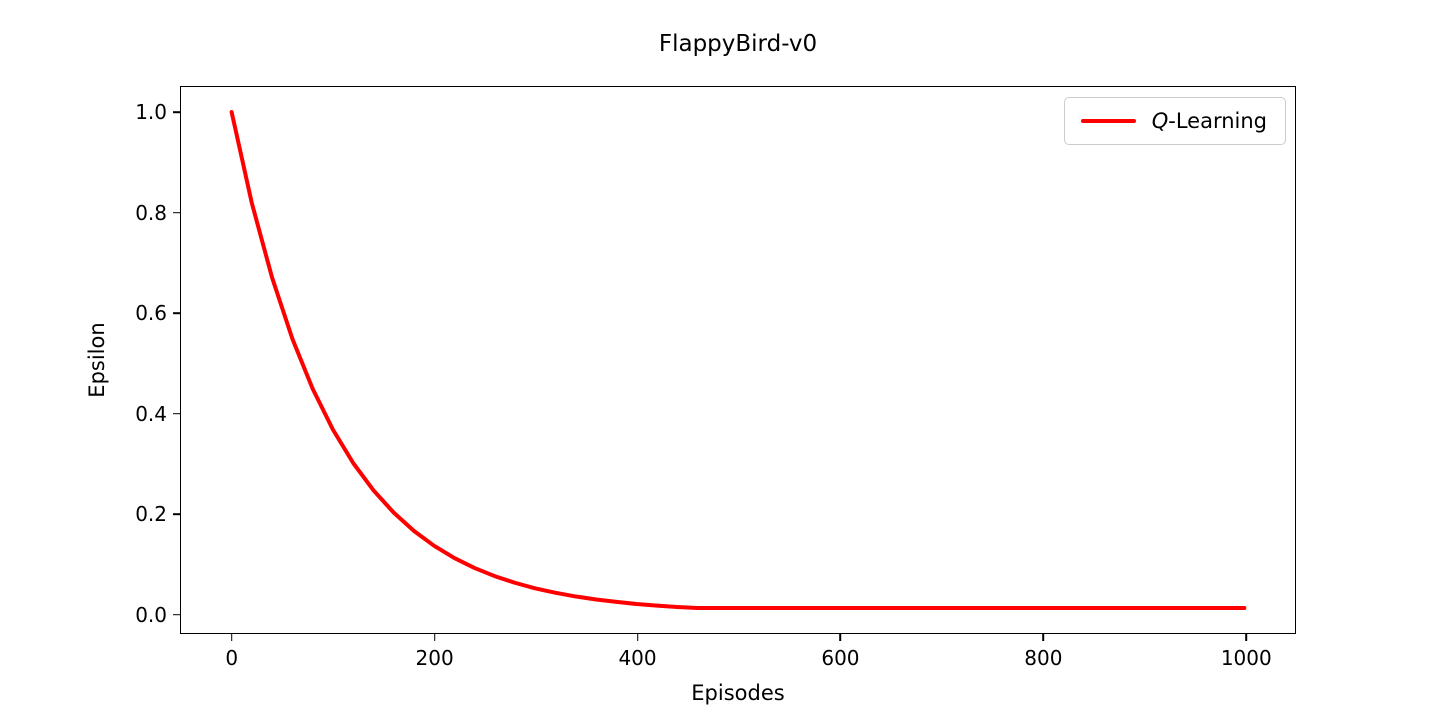 This screenshot has width=1440, height=720. Describe the element at coordinates (840, 658) in the screenshot. I see `x-tick-label: 600` at that location.